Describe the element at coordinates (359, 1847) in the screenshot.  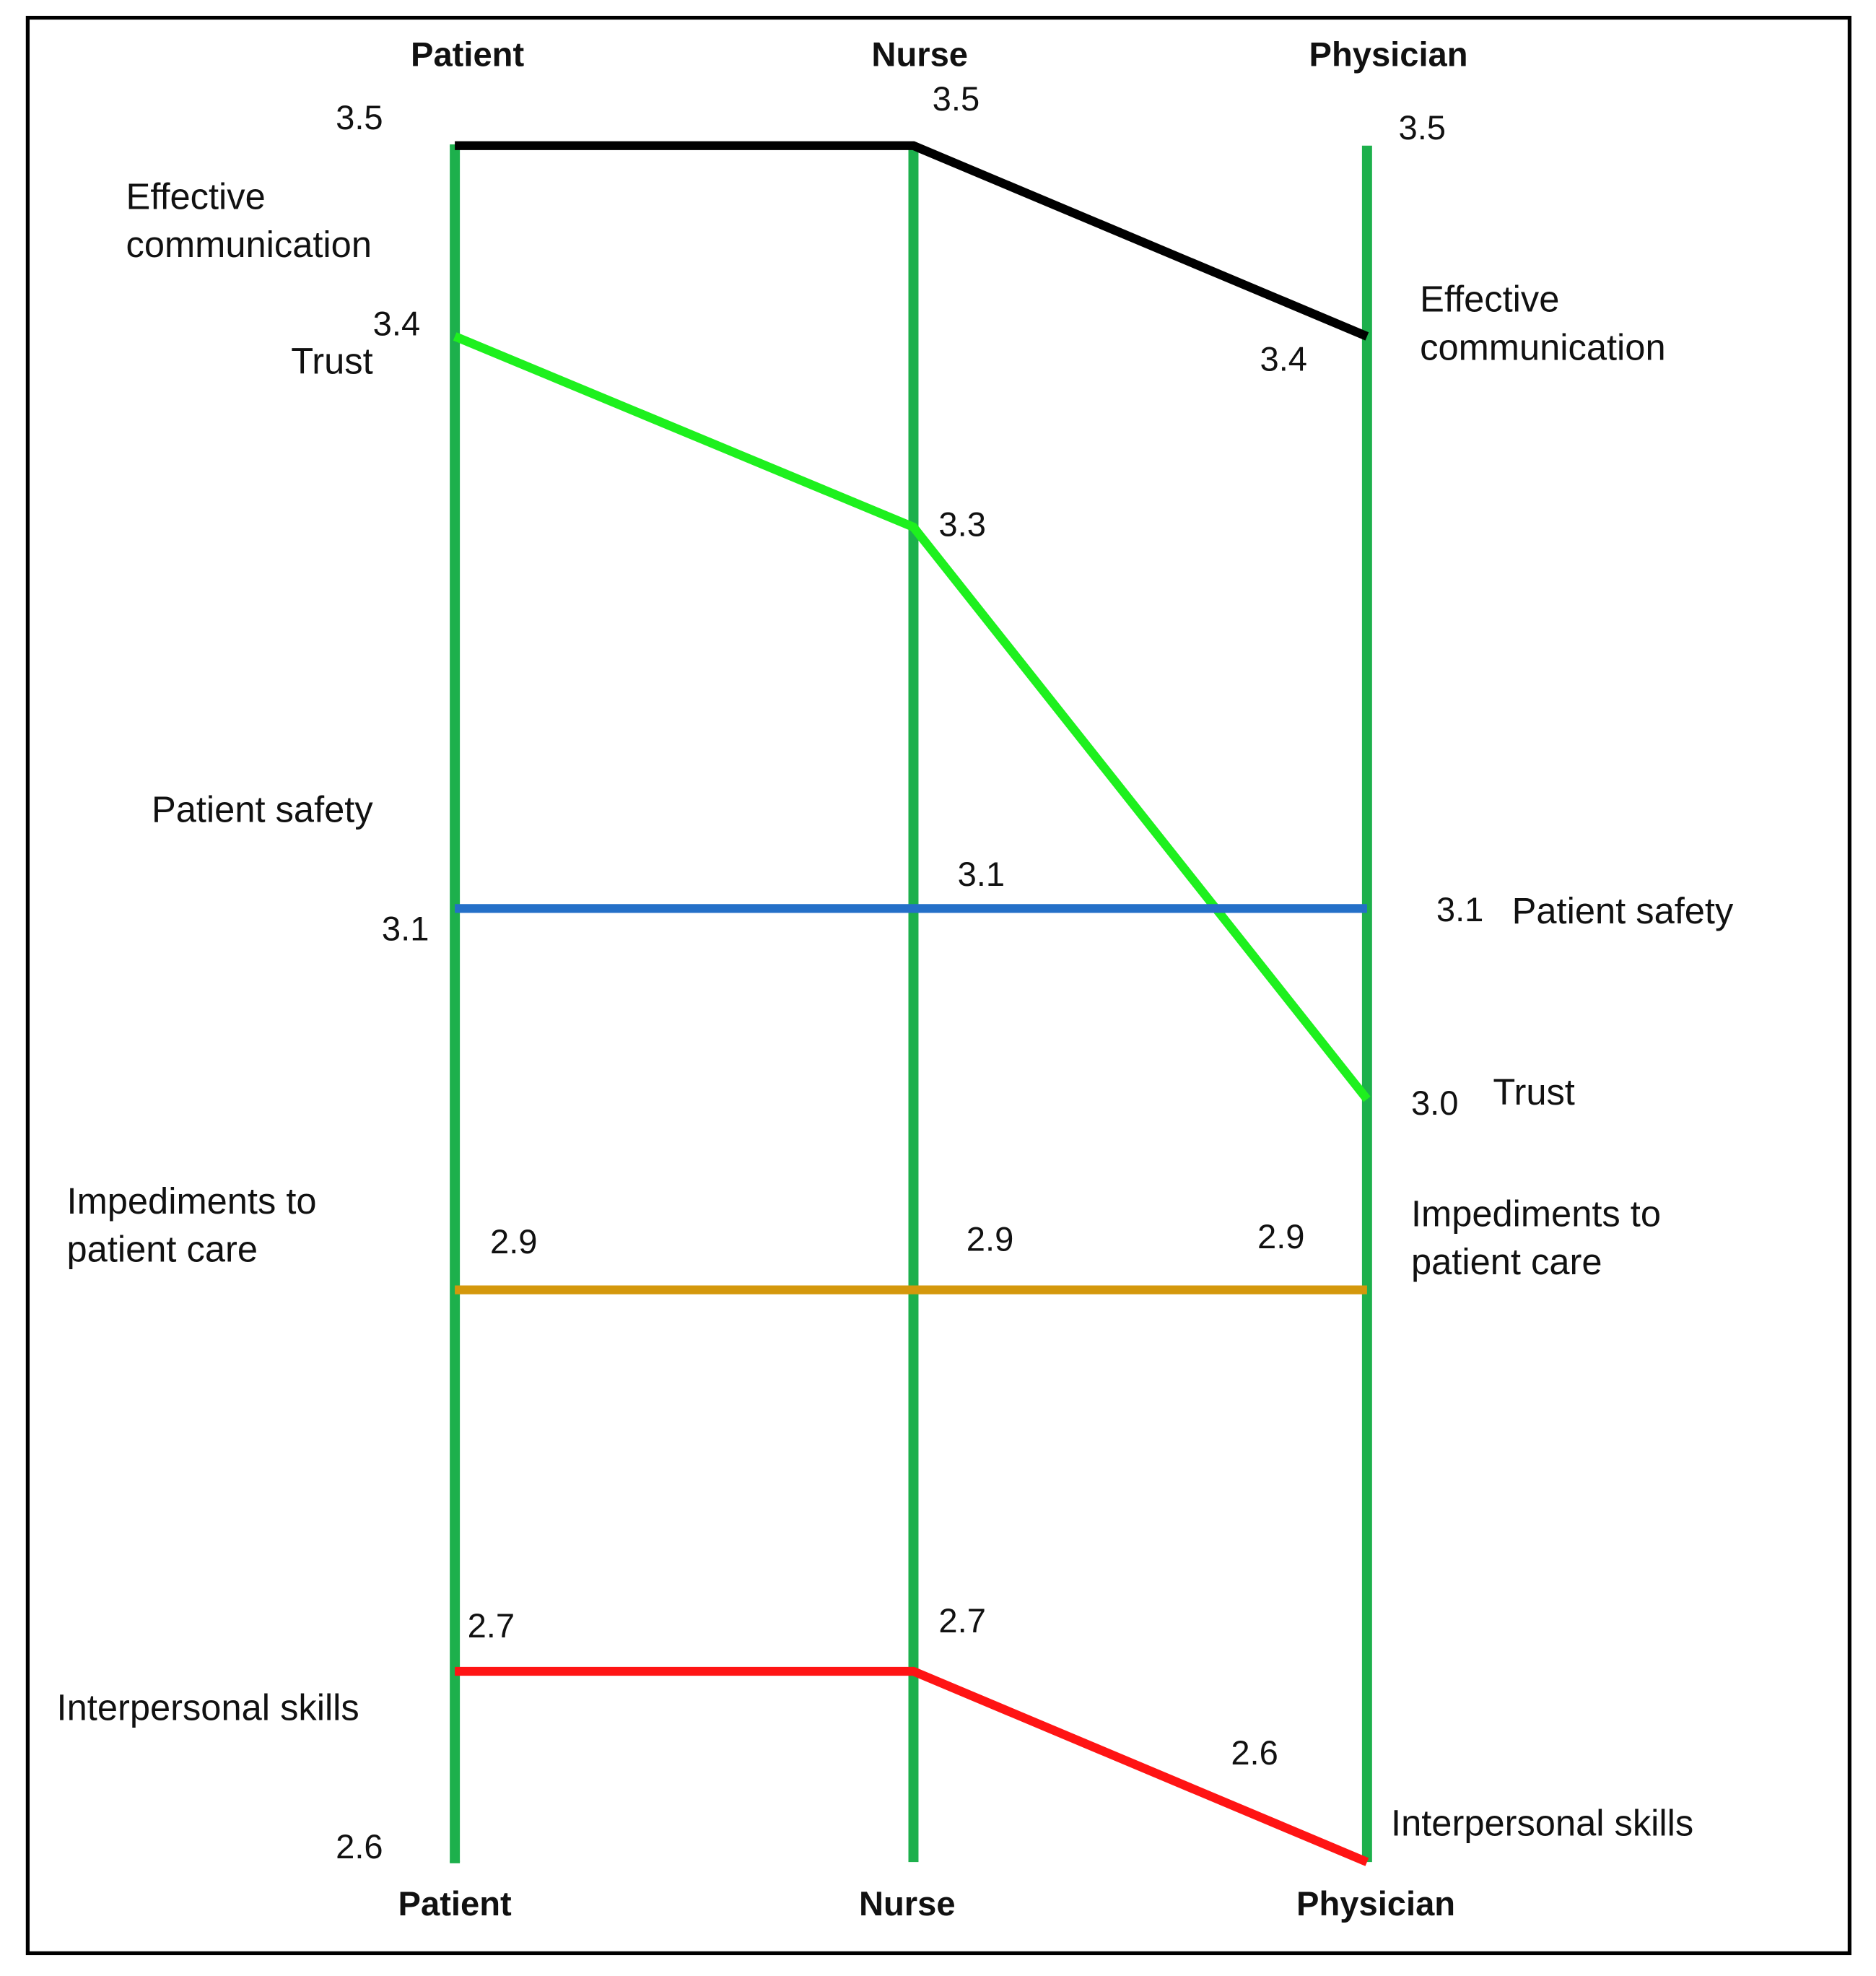
I see `y-tick-label: 2.6` at that location.